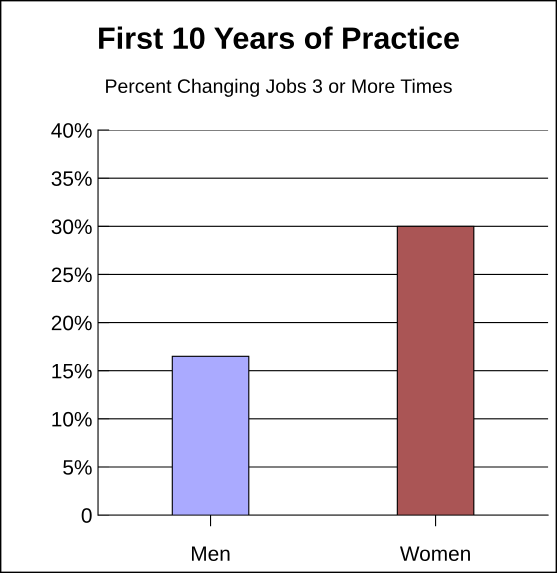 The image size is (557, 573). Describe the element at coordinates (72, 371) in the screenshot. I see `y-tick-label: 15%` at that location.